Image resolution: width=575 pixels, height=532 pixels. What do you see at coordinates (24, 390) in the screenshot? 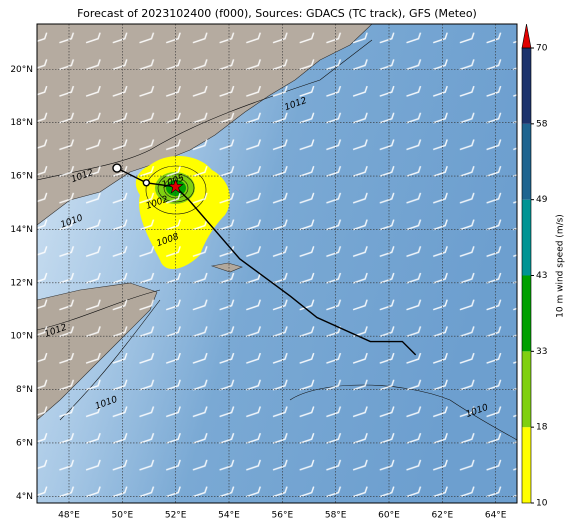
I see `y-tick-label: 8°N` at bounding box center [24, 390].